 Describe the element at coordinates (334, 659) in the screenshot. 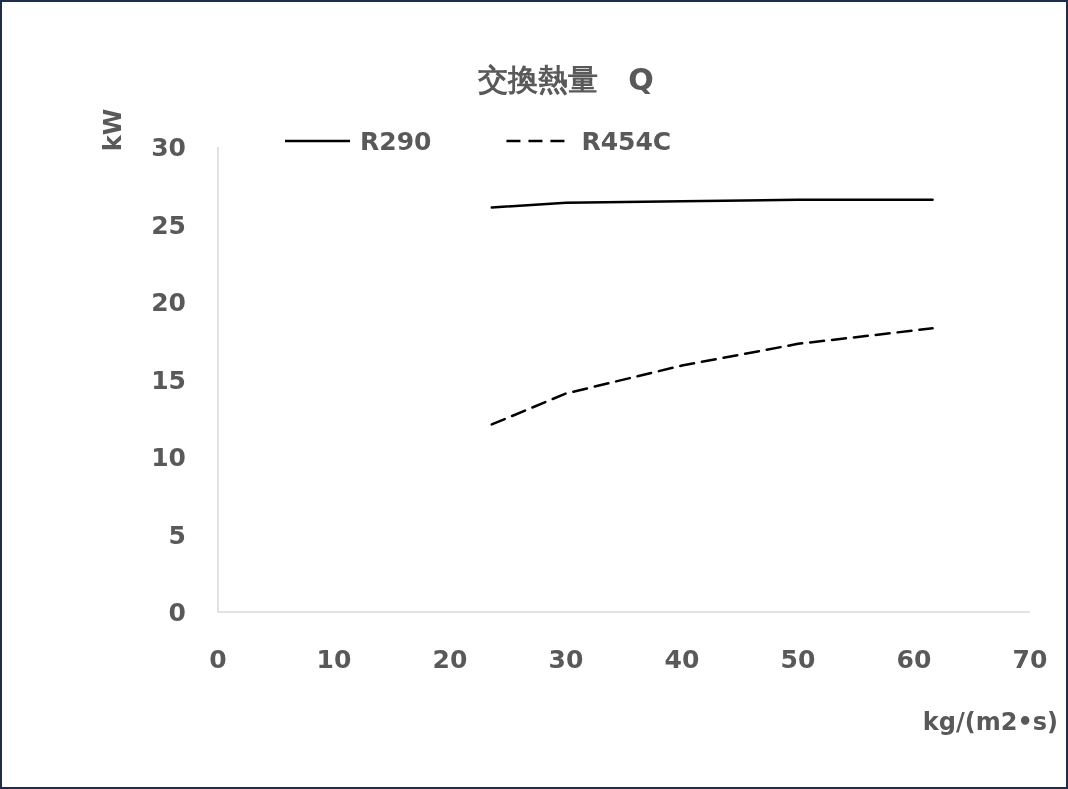

I see `x-tick-label: 10` at that location.